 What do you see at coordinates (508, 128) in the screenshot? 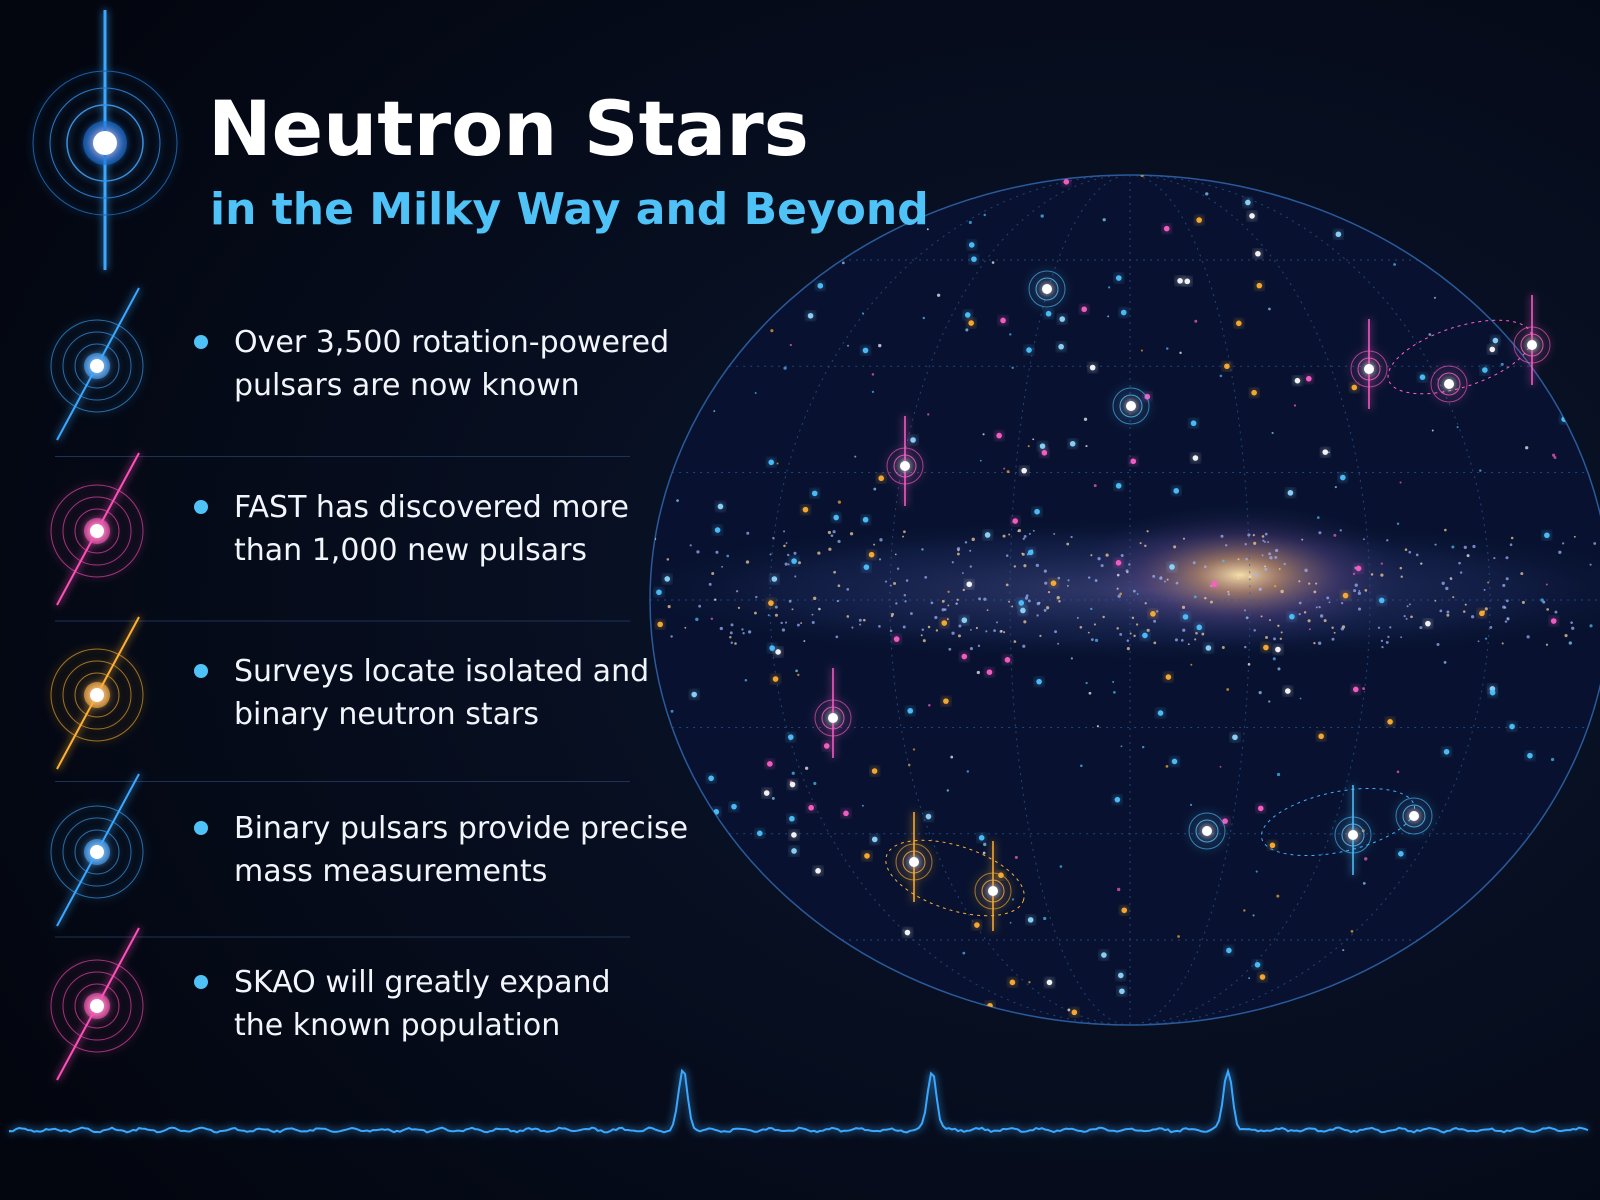
I see `title: Neutron Stars` at bounding box center [508, 128].